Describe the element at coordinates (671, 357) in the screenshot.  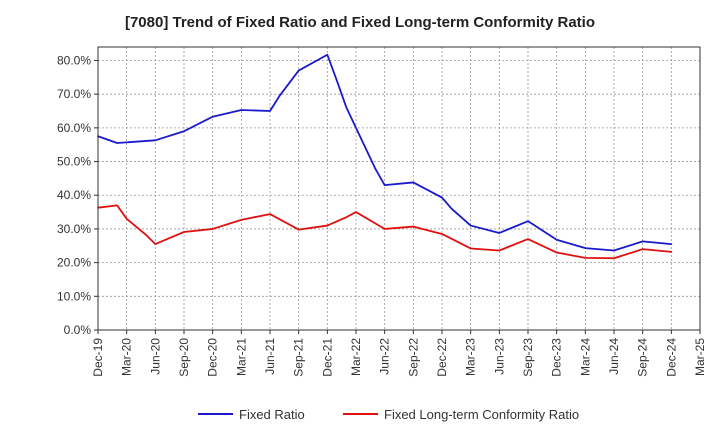
I see `x-tick-label: Dec-24` at that location.